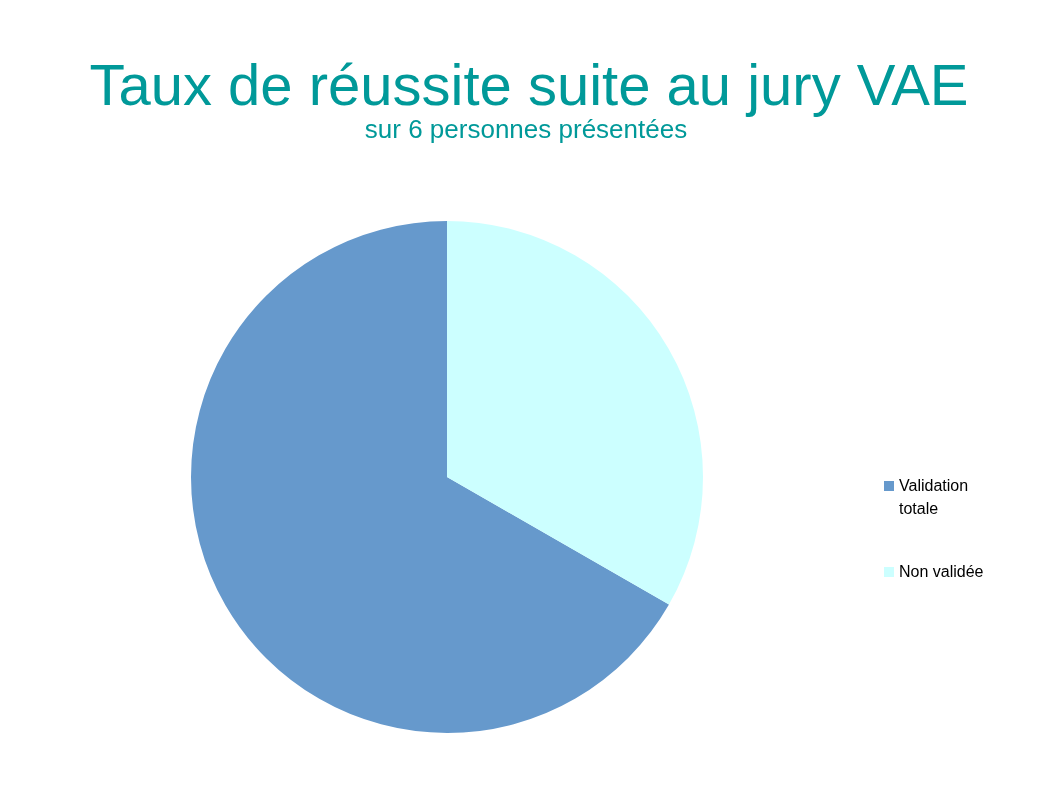 This screenshot has height=794, width=1058. What do you see at coordinates (942, 572) in the screenshot?
I see `legend-label: Non validée` at bounding box center [942, 572].